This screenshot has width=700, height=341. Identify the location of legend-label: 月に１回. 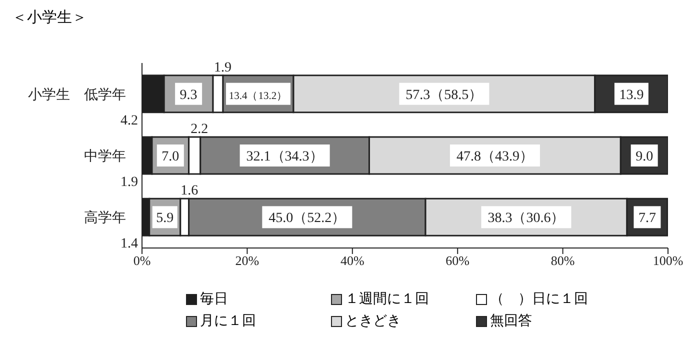
(228, 321).